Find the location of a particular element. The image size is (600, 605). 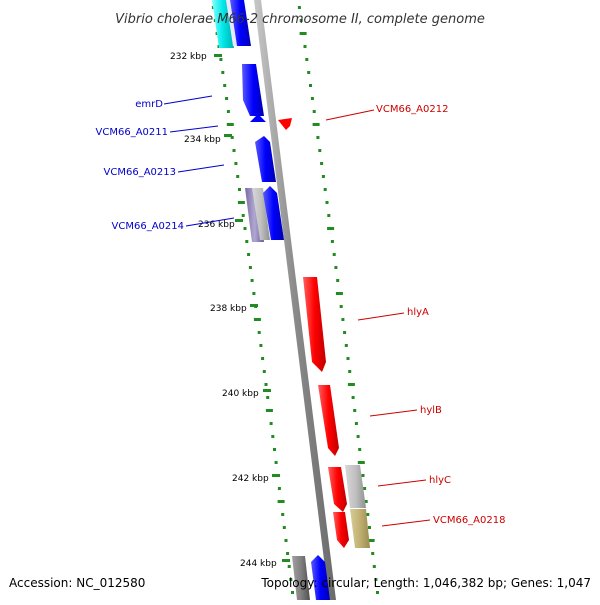

leader-VCM66_A0211 is located at coordinates (194, 129).